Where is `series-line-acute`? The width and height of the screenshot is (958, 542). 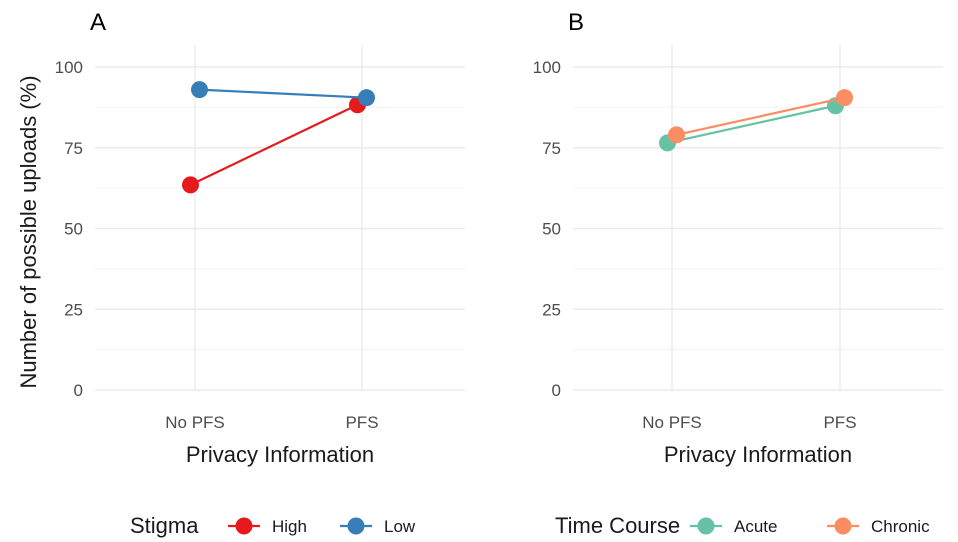
series-line-acute is located at coordinates (751, 124).